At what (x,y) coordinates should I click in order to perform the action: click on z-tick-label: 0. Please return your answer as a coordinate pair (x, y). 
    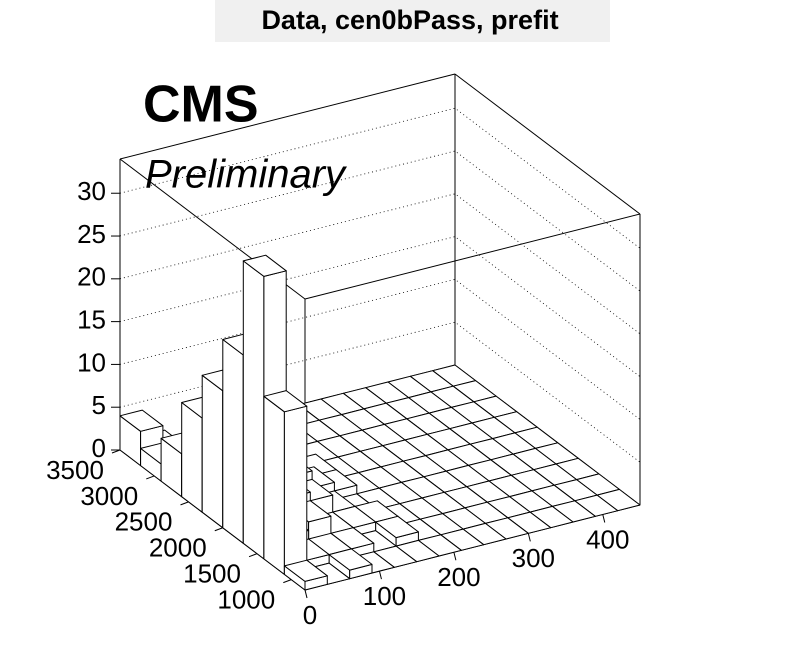
    Looking at the image, I should click on (99, 448).